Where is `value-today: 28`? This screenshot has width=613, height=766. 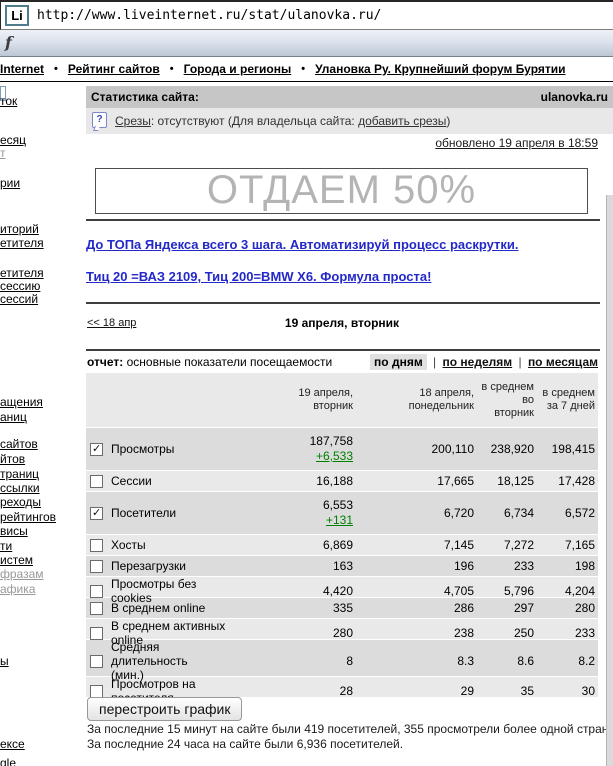
value-today: 28 is located at coordinates (294, 691).